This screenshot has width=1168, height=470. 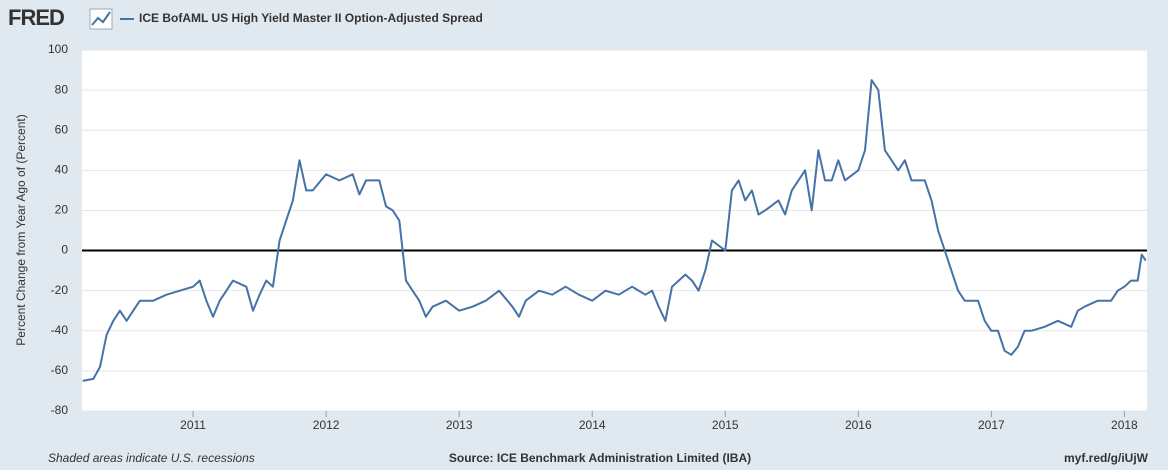 What do you see at coordinates (1106, 458) in the screenshot?
I see `link: myf.red/g/iUjW` at bounding box center [1106, 458].